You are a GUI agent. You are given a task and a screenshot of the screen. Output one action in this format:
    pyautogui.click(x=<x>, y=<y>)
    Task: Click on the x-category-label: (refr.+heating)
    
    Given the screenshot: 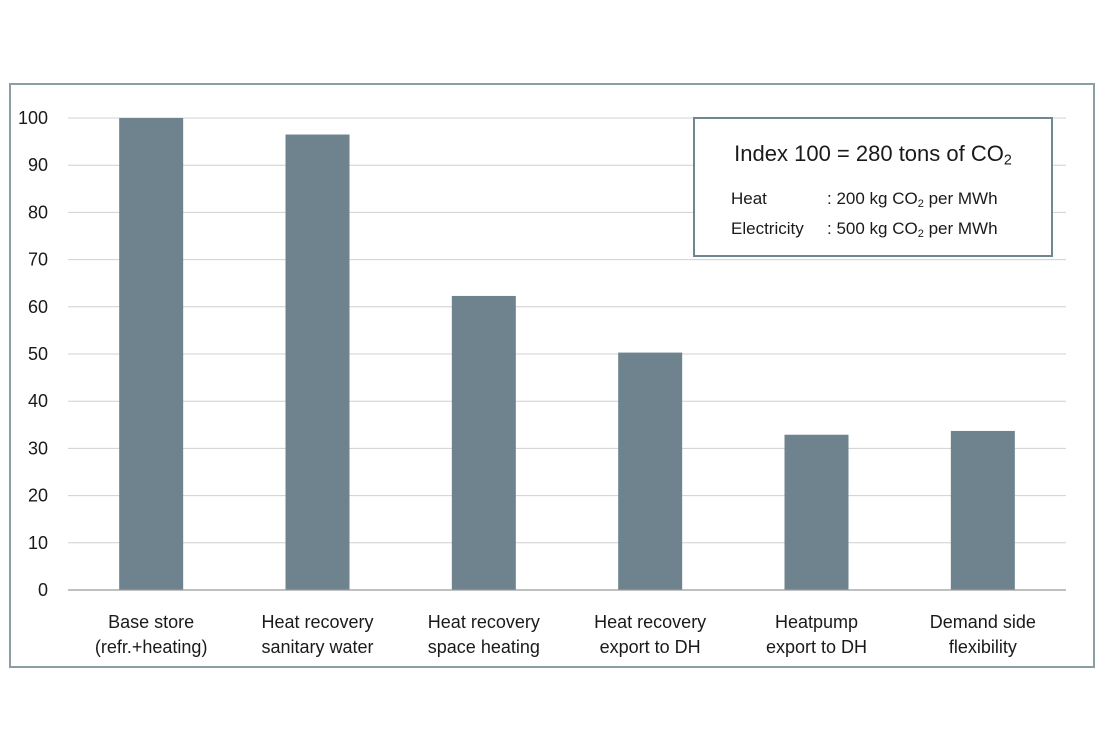 What is the action you would take?
    pyautogui.click(x=151, y=647)
    